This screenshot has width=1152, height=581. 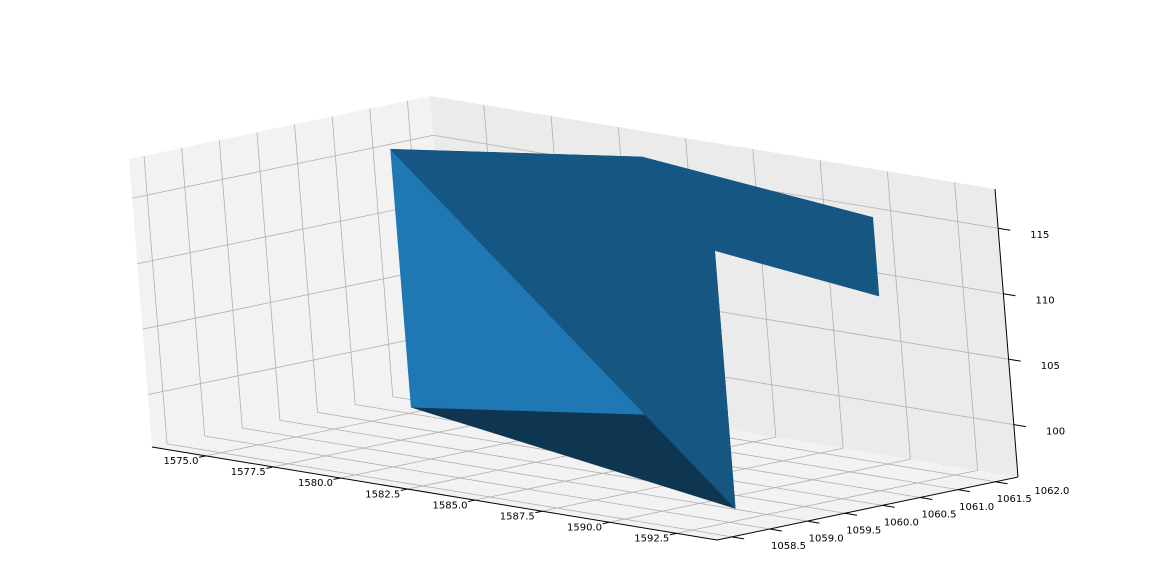 What do you see at coordinates (901, 523) in the screenshot?
I see `y-tick-label: 1060.0` at bounding box center [901, 523].